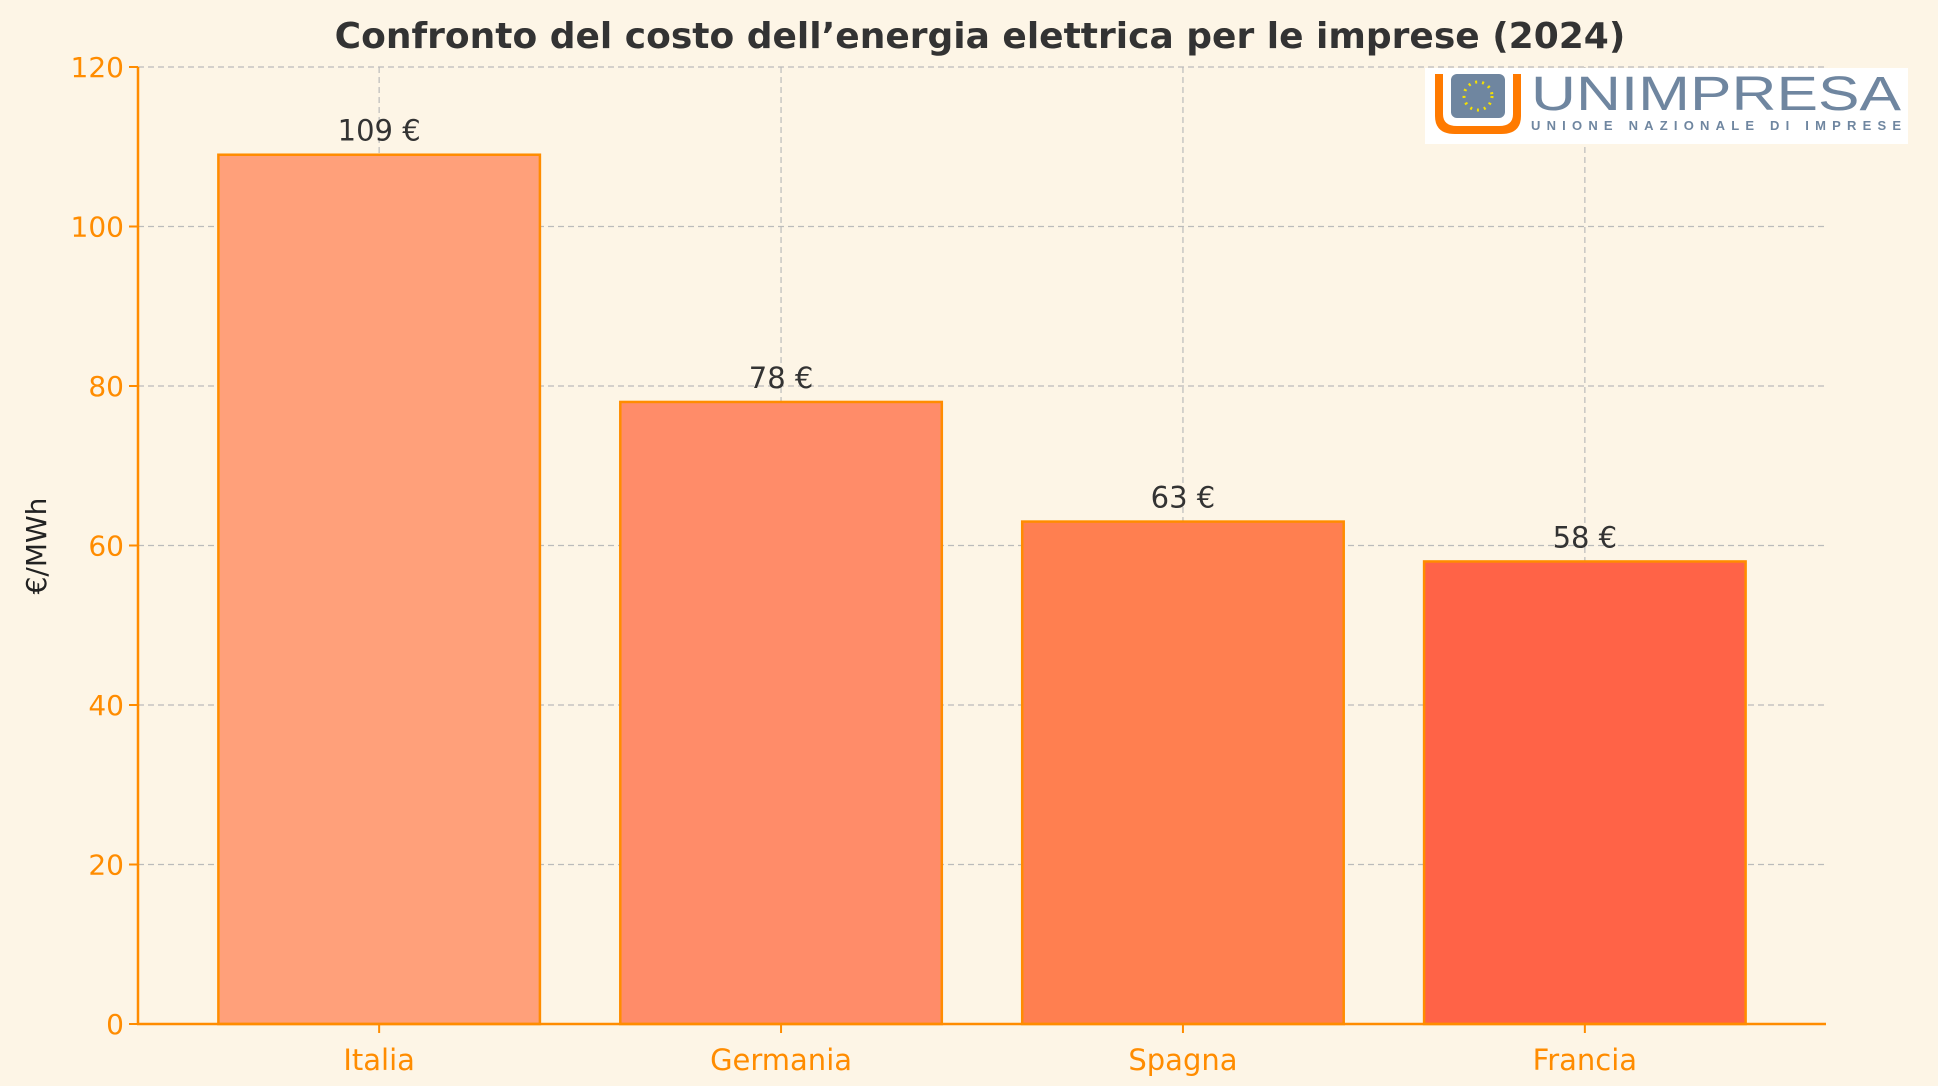  Describe the element at coordinates (1585, 537) in the screenshot. I see `data-label: 58 €` at that location.